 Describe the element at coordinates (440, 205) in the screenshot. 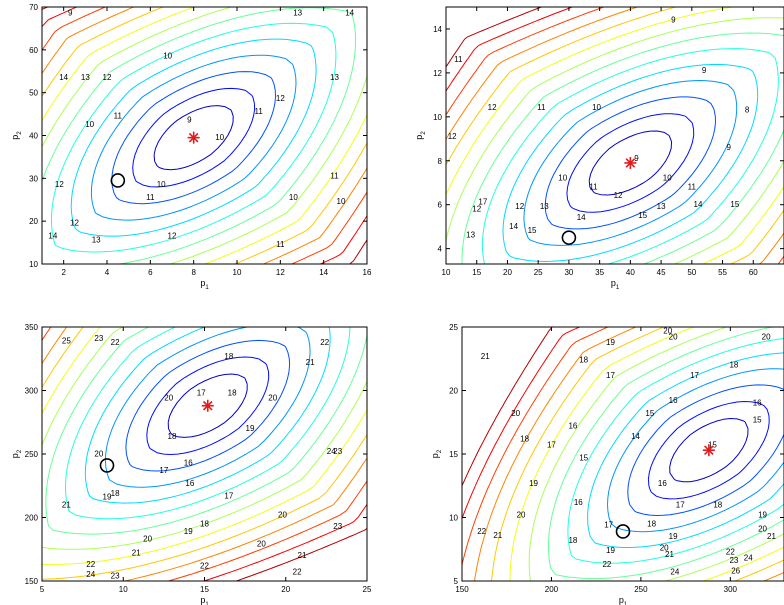

I see `y-tick-label: 6` at that location.